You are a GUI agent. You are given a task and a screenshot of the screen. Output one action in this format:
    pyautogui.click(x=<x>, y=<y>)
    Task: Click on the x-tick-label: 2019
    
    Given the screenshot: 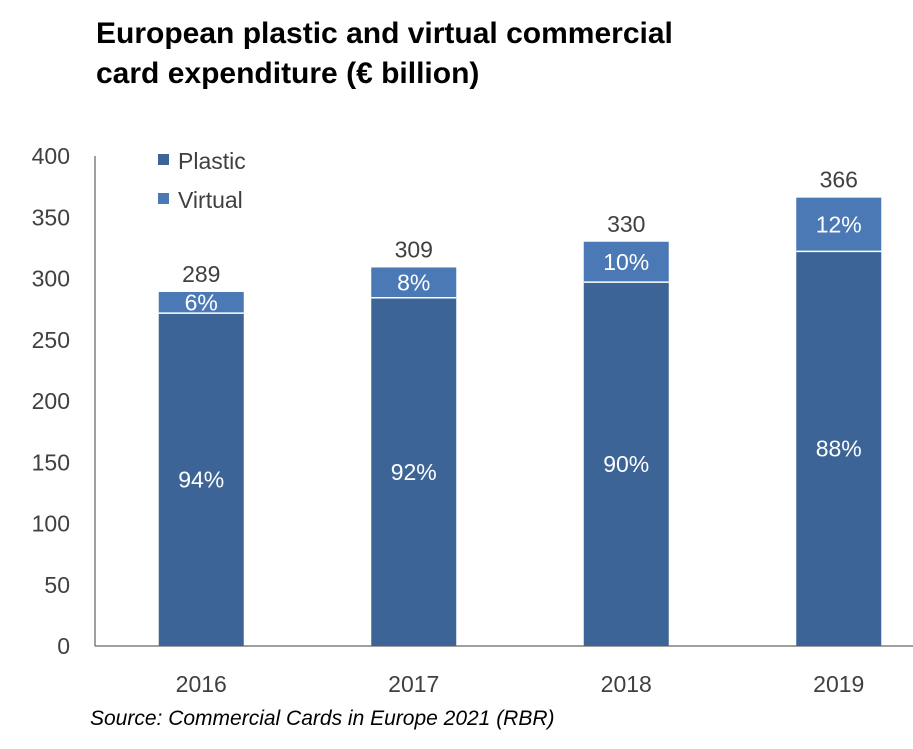 What is the action you would take?
    pyautogui.click(x=838, y=684)
    